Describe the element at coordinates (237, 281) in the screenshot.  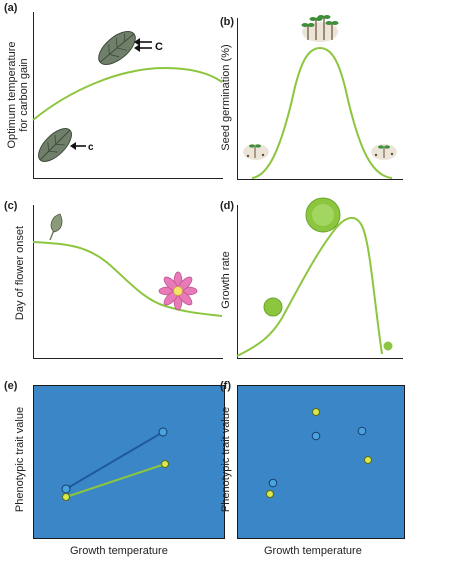
I see `panel-d-y-axis` at that location.